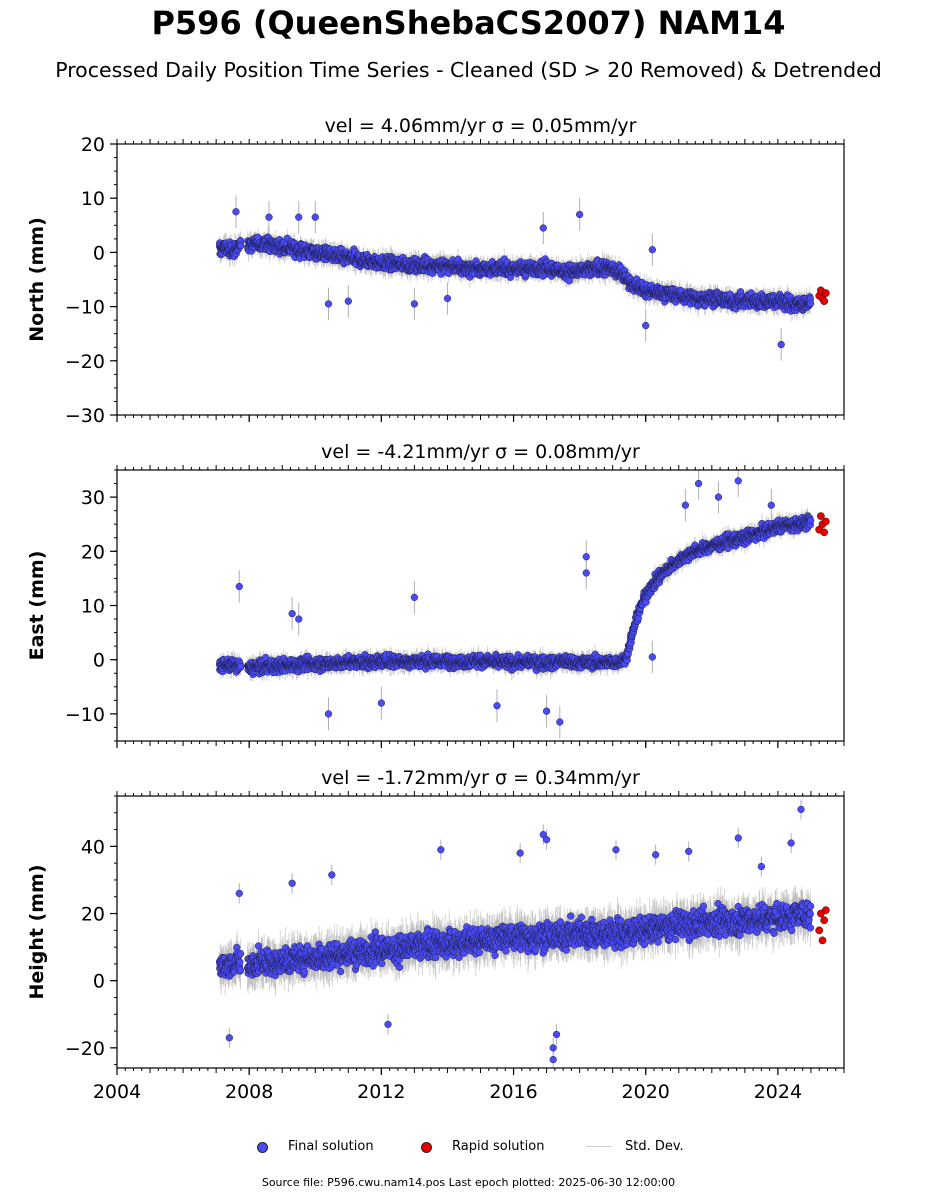 The width and height of the screenshot is (937, 1200). Describe the element at coordinates (481, 126) in the screenshot. I see `north-panel-title: vel = 4.06mm/yr σ = 0.05mm/yr` at that location.